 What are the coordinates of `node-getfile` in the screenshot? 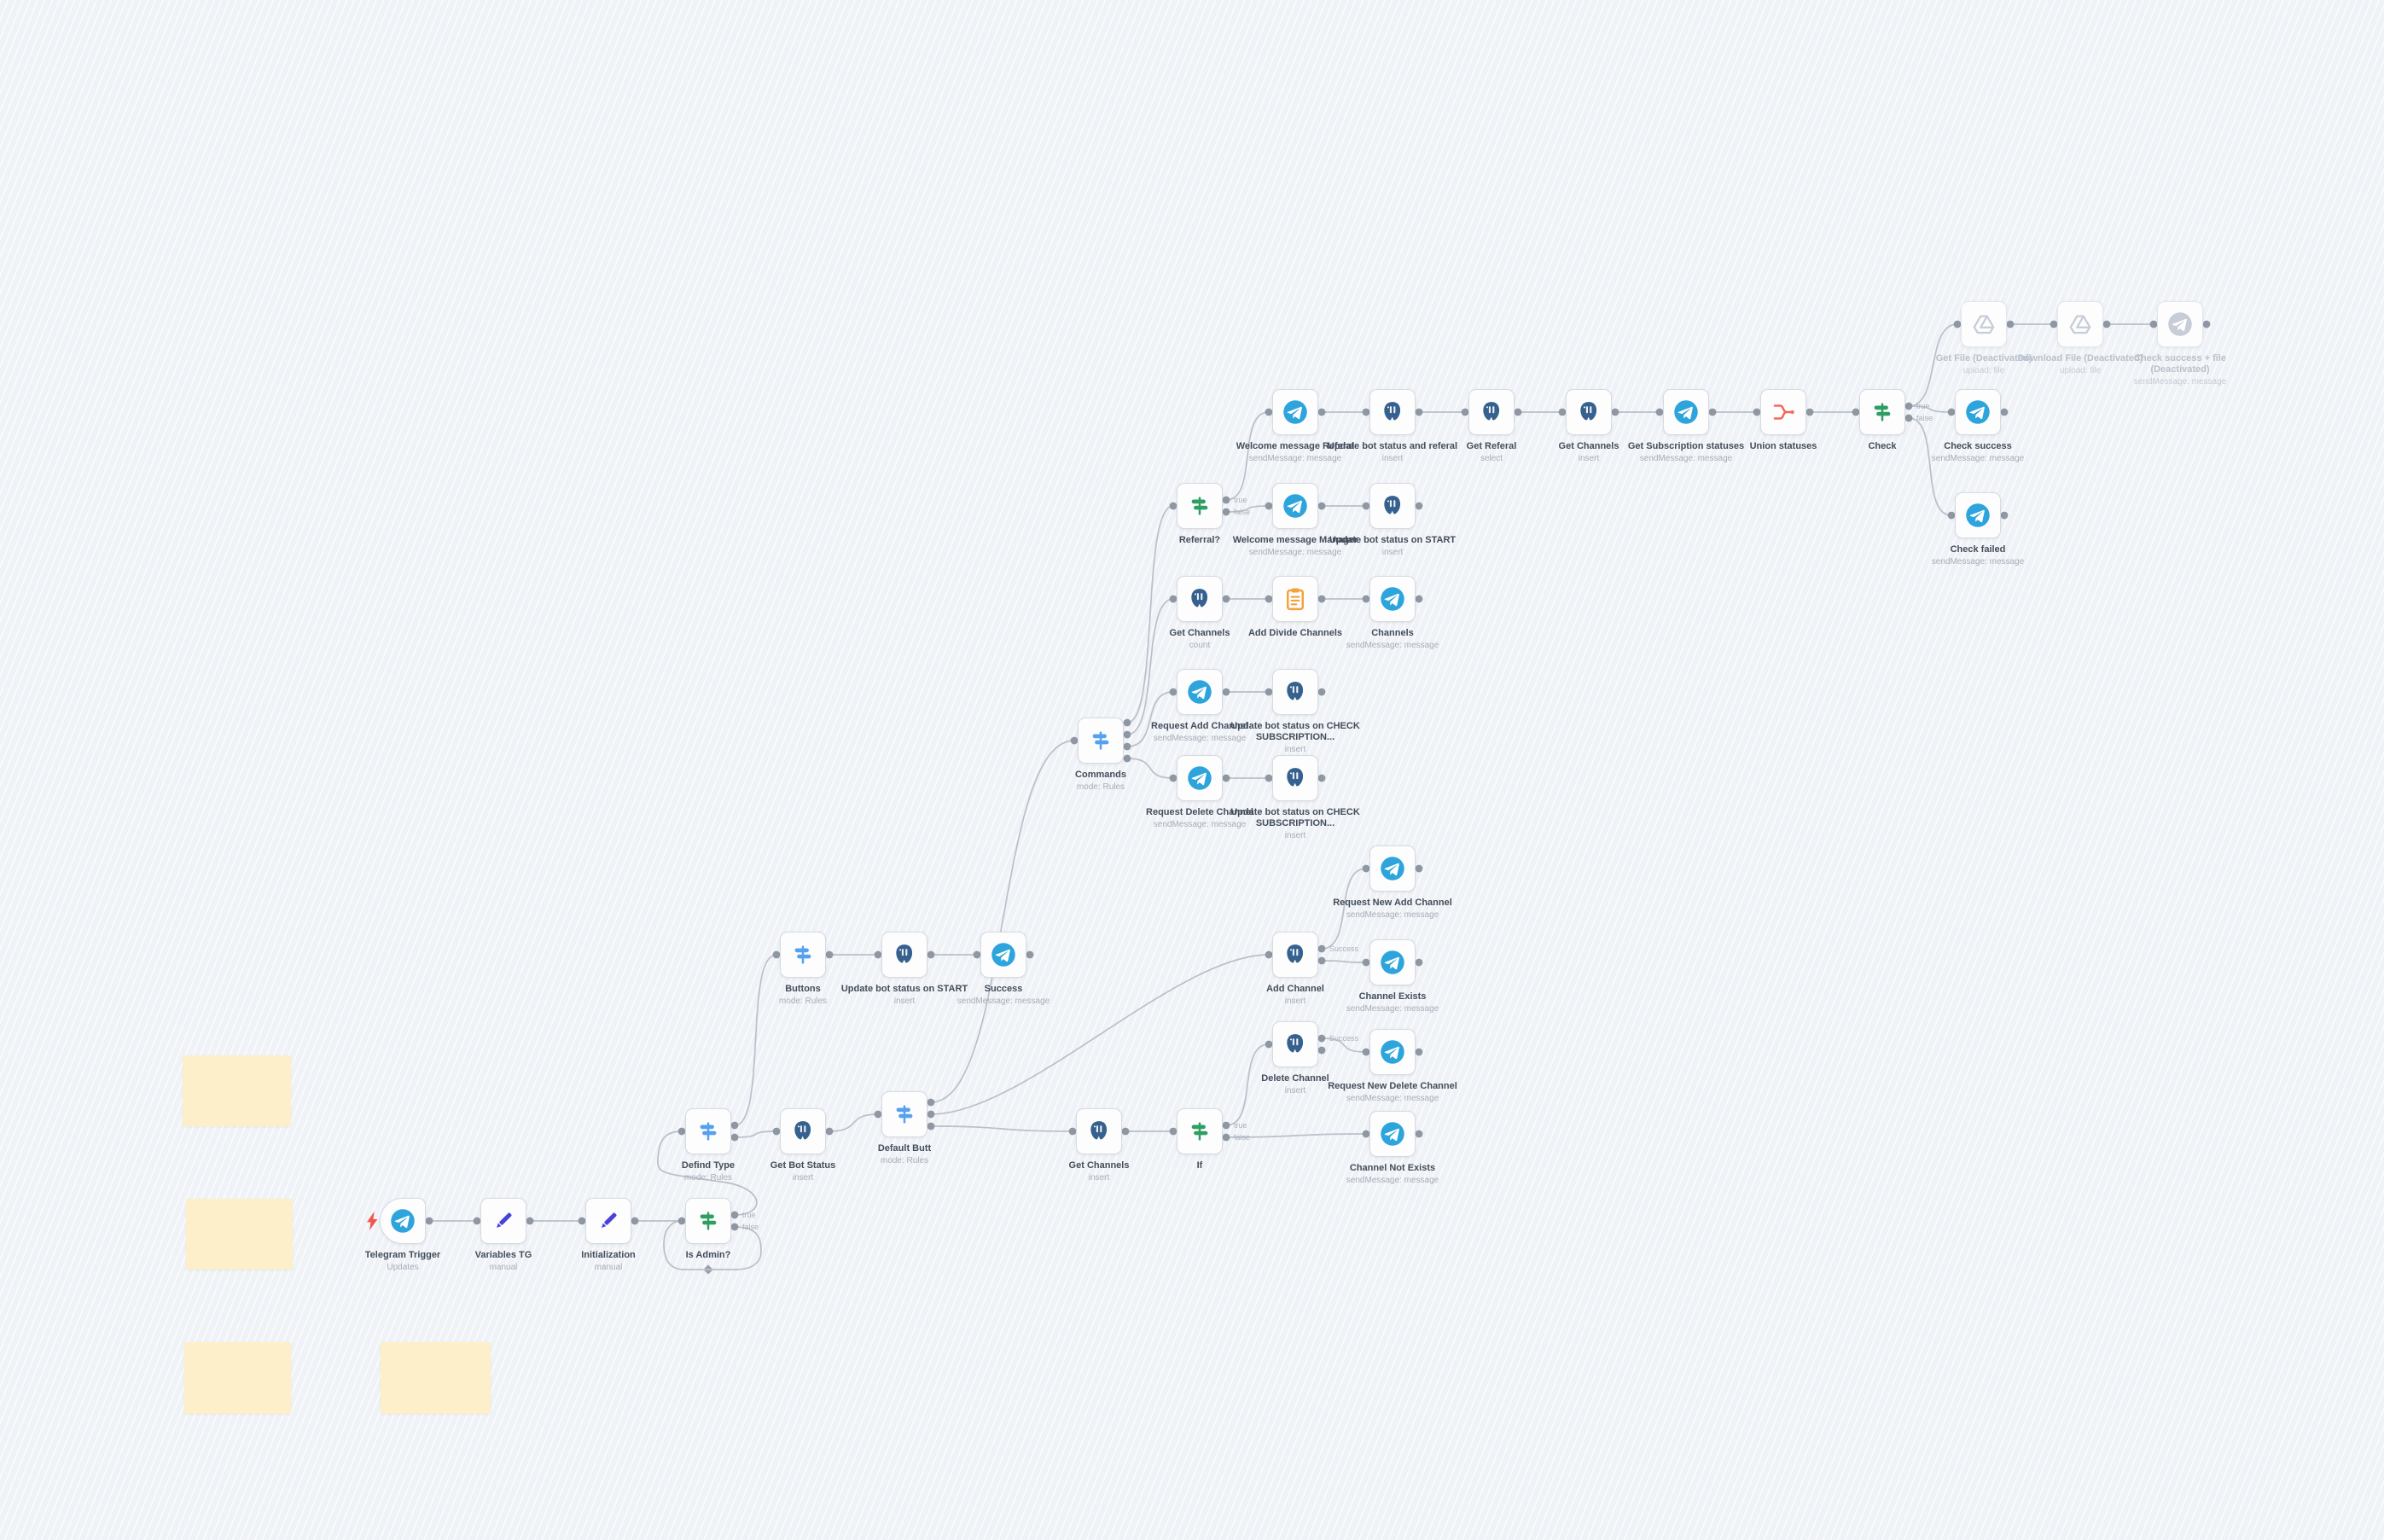 It's located at (1984, 324).